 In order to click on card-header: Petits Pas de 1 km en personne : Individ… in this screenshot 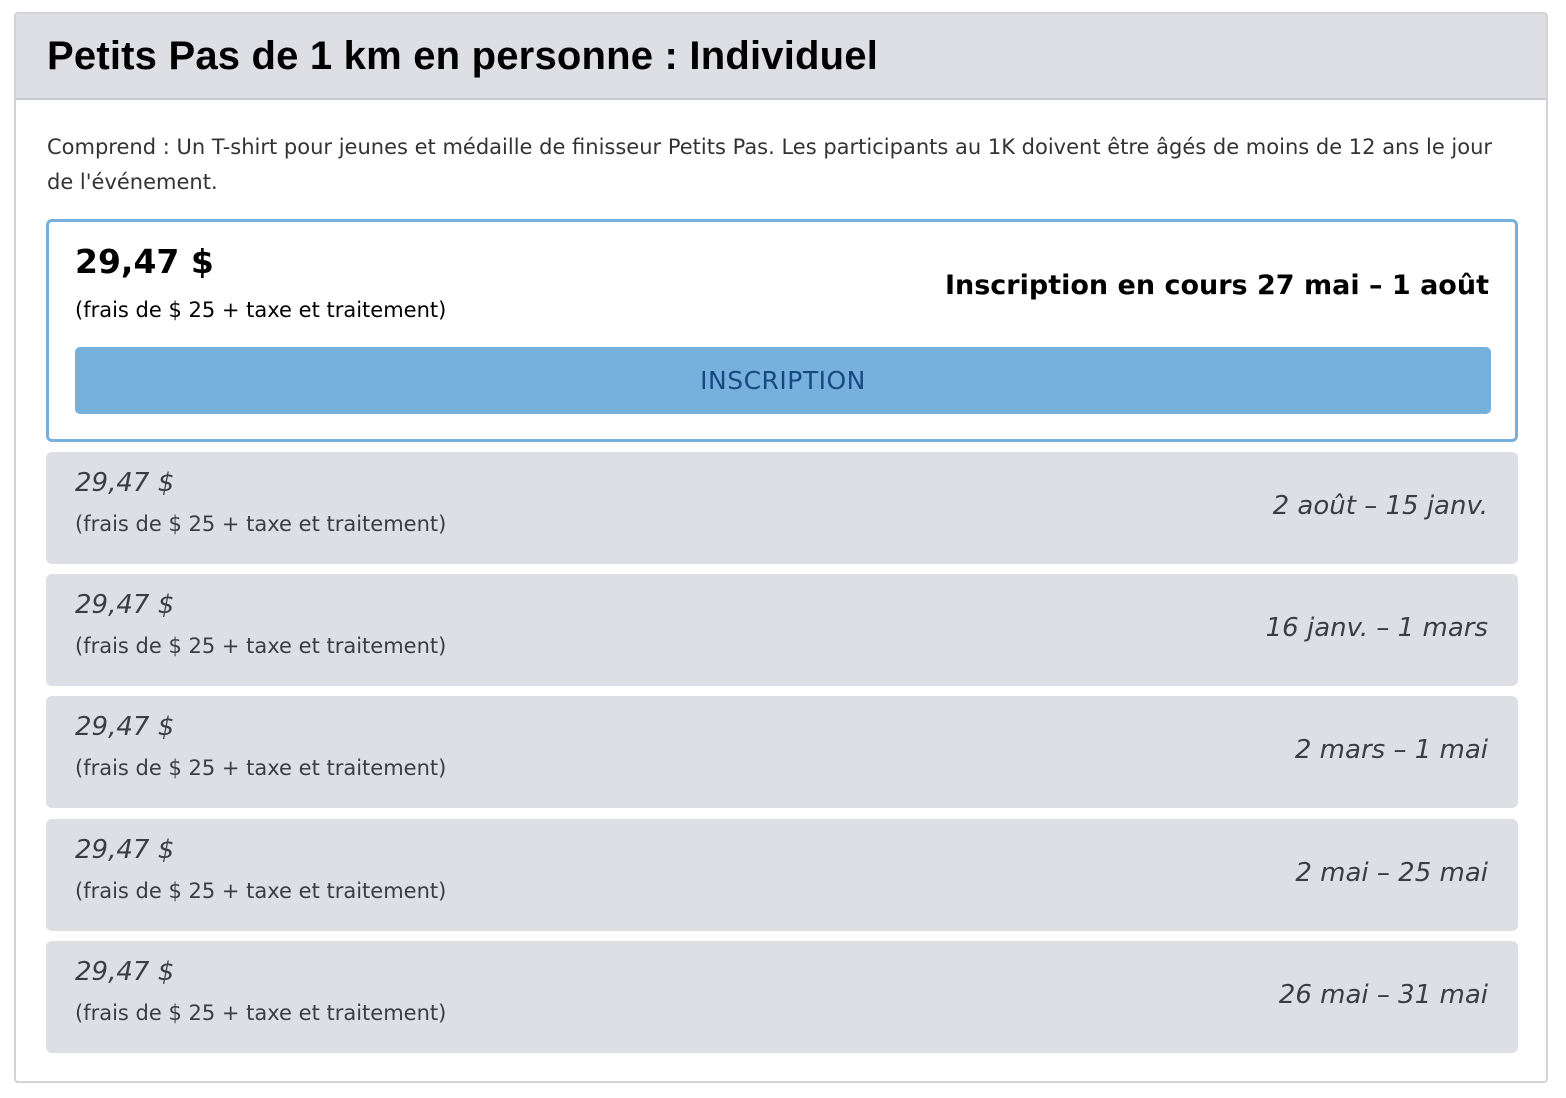, I will do `click(781, 57)`.